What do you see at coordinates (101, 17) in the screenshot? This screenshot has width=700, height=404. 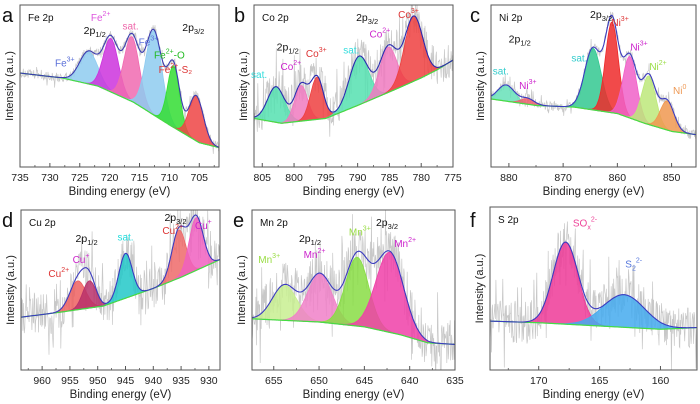 I see `peak-label: Fe2+` at bounding box center [101, 17].